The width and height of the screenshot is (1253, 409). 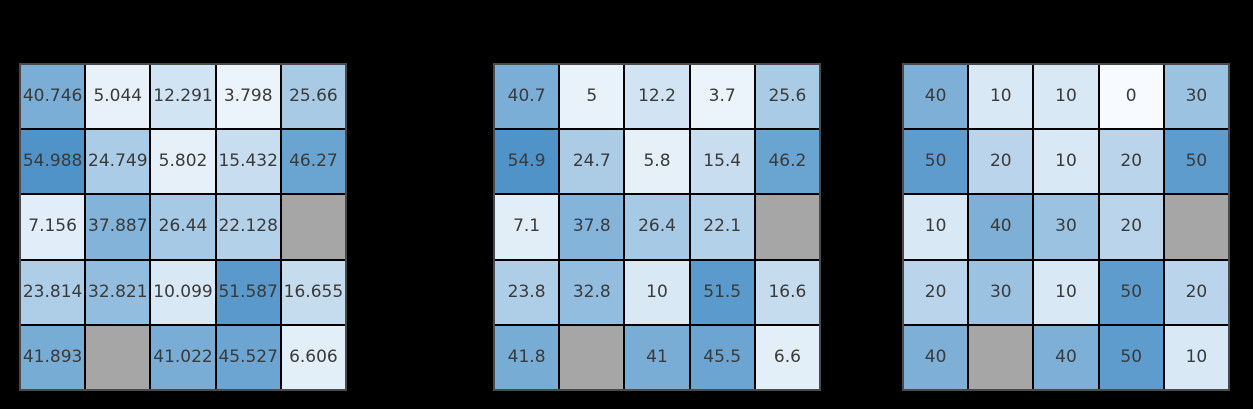 What do you see at coordinates (53, 227) in the screenshot?
I see `heatmap-cell: 7.156` at bounding box center [53, 227].